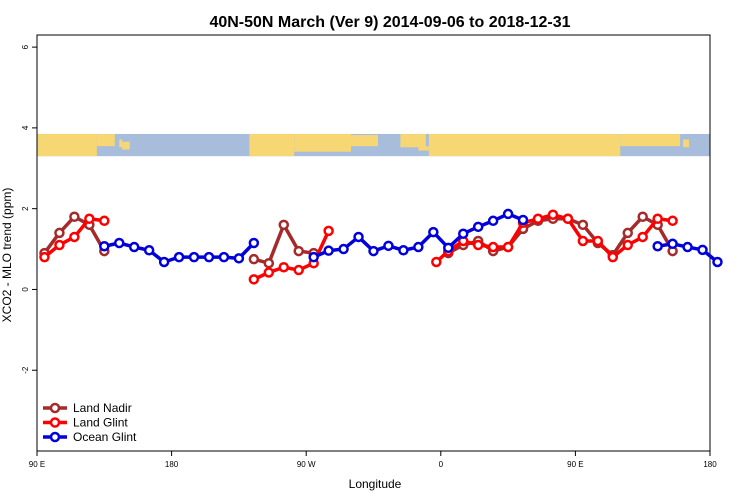  I want to click on y-axis: -2 0 2 4 6, so click(29, 209).